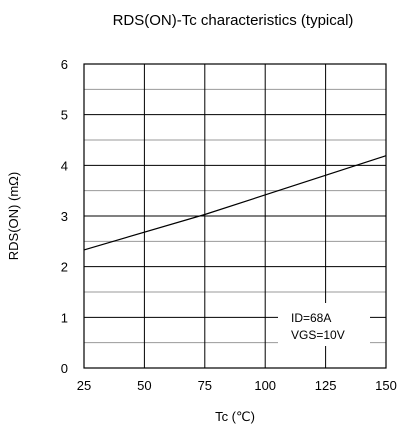 The height and width of the screenshot is (432, 403). I want to click on annotation-line-1: ID=68A, so click(311, 318).